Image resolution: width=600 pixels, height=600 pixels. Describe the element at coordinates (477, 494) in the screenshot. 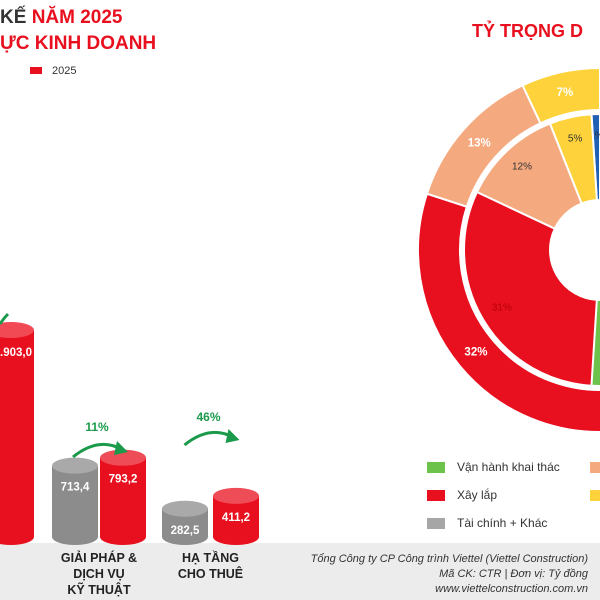

I see `legend-label: Xây lắp` at that location.